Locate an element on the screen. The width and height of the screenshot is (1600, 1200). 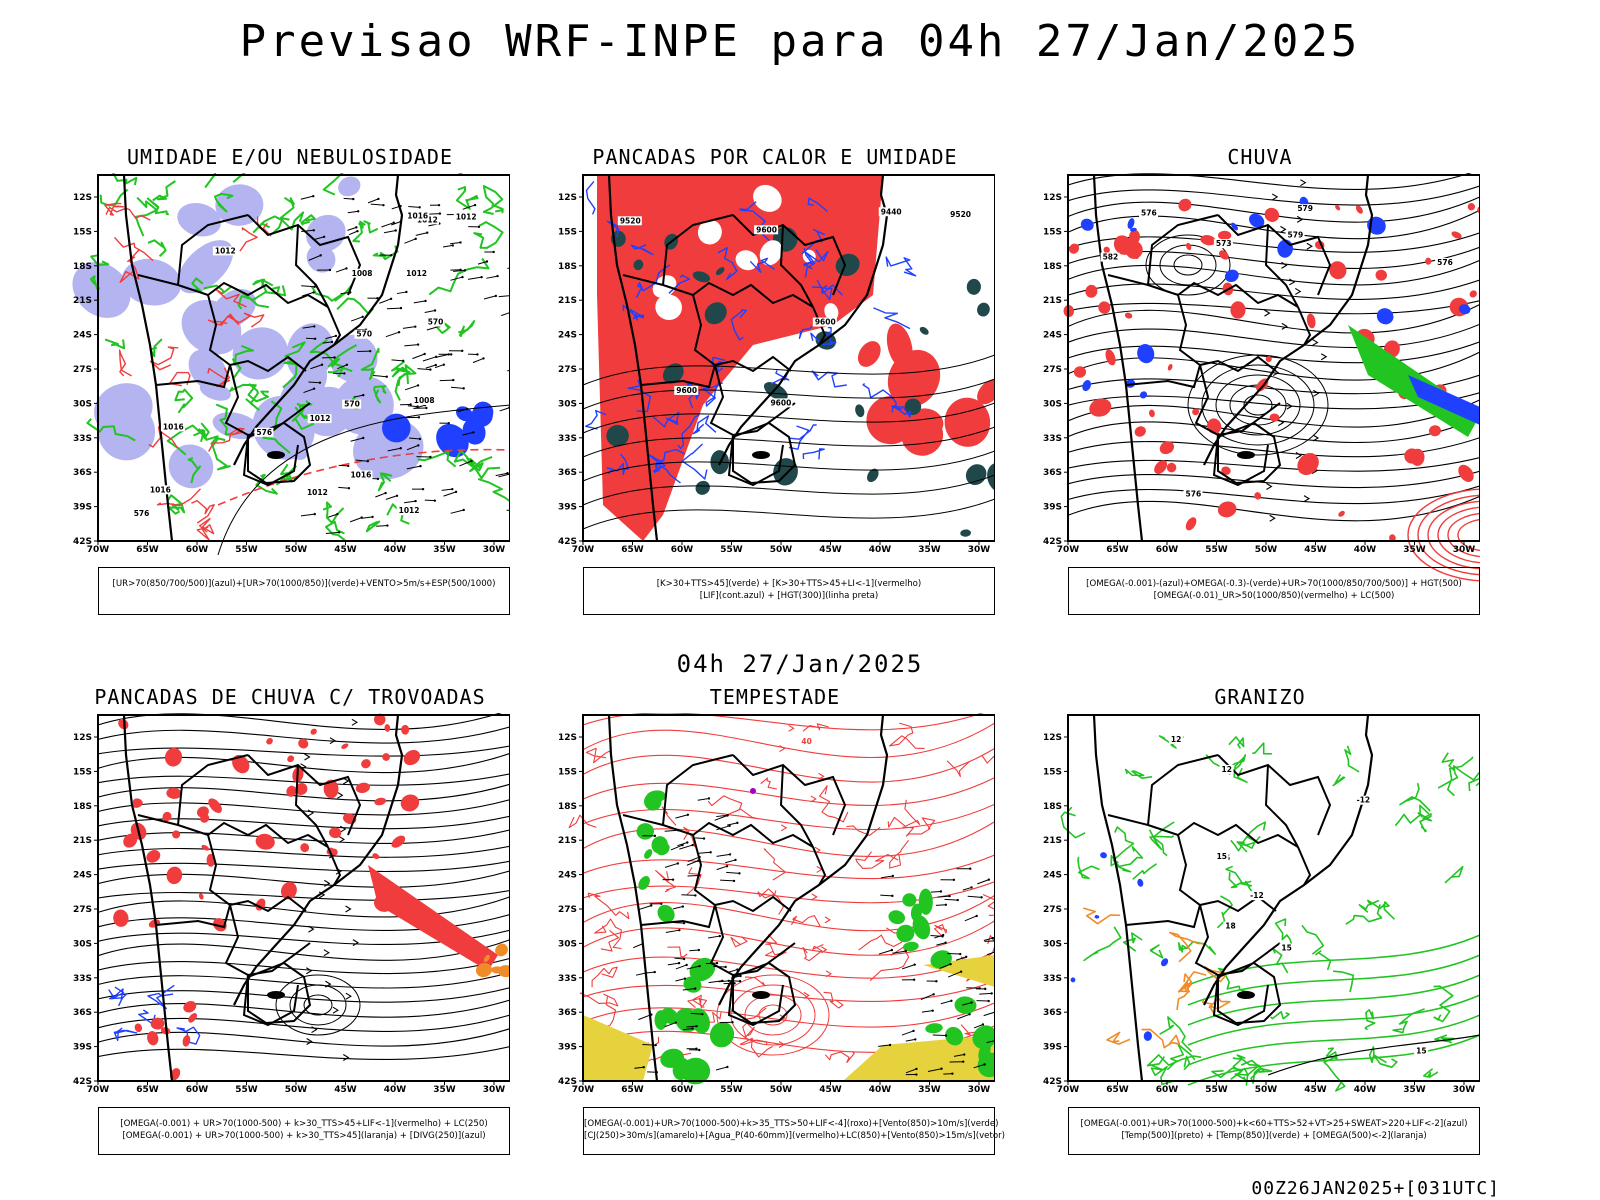
precipitable-water-contour-red is located at coordinates (805, 921).